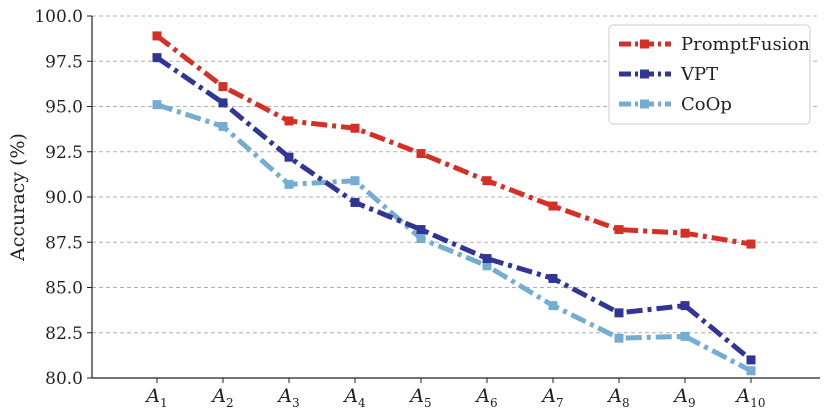  What do you see at coordinates (155, 397) in the screenshot?
I see `x-tick-label: A1` at bounding box center [155, 397].